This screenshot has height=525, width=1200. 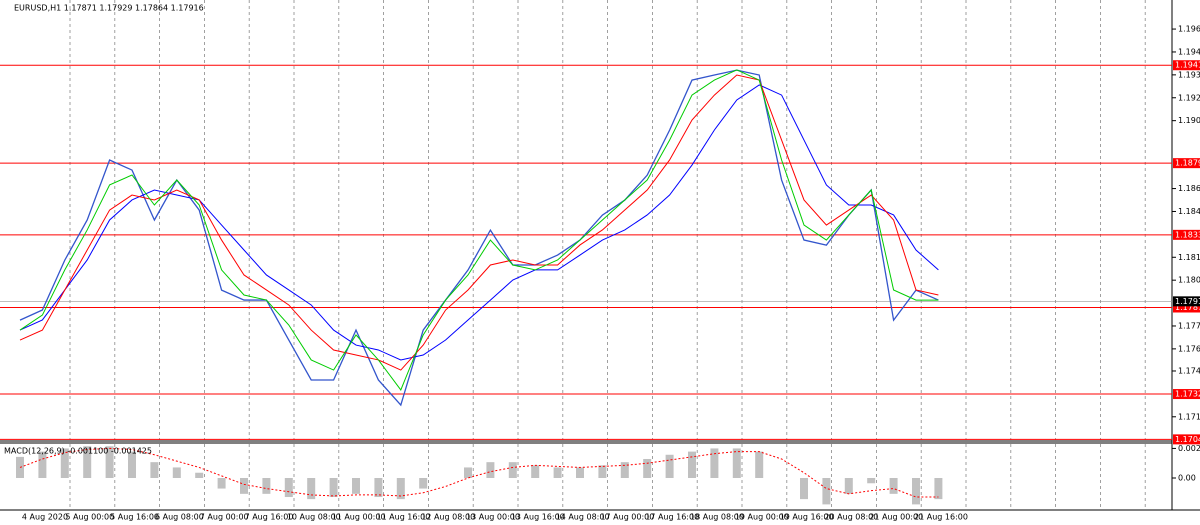 I want to click on x-tick-label: 11 Aug 00:00, so click(x=359, y=517).